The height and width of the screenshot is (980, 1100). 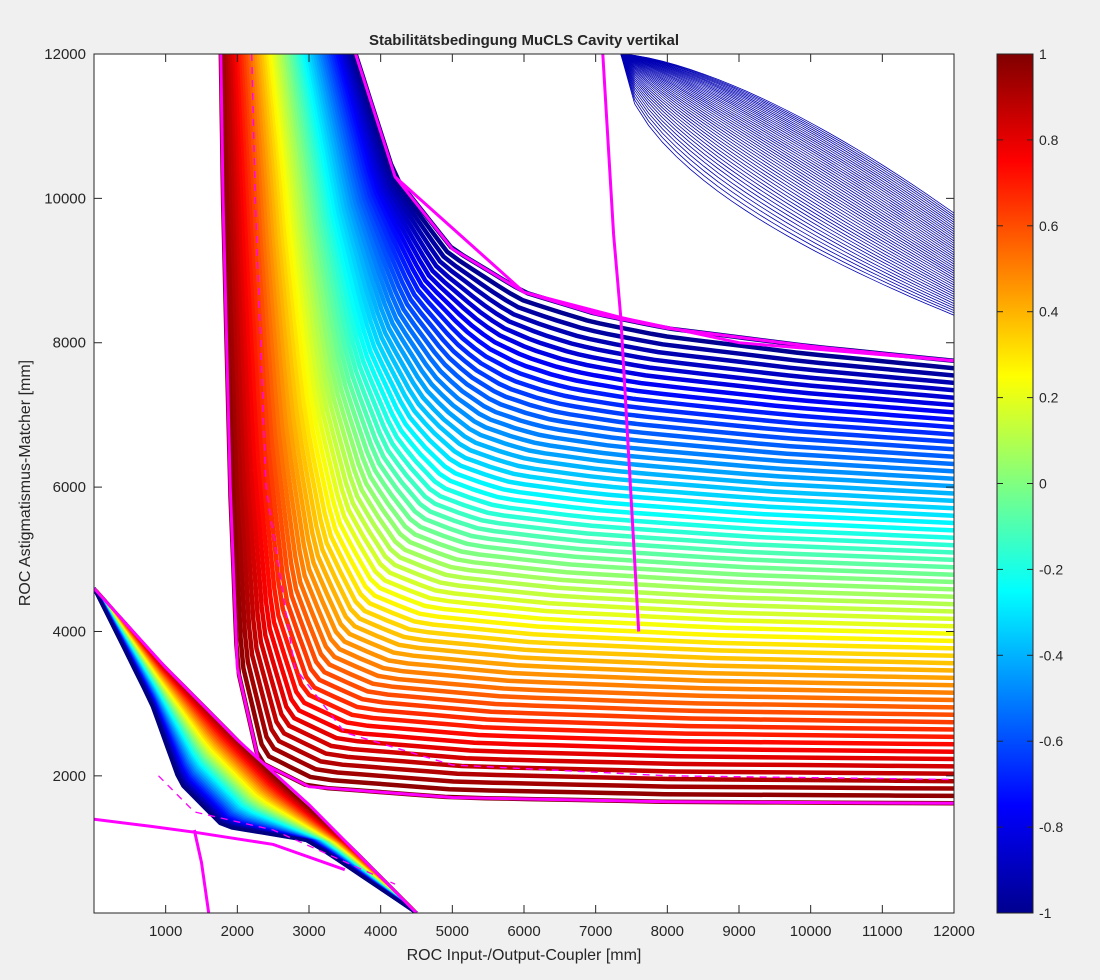 What do you see at coordinates (811, 931) in the screenshot?
I see `x-tick-label: 10000` at bounding box center [811, 931].